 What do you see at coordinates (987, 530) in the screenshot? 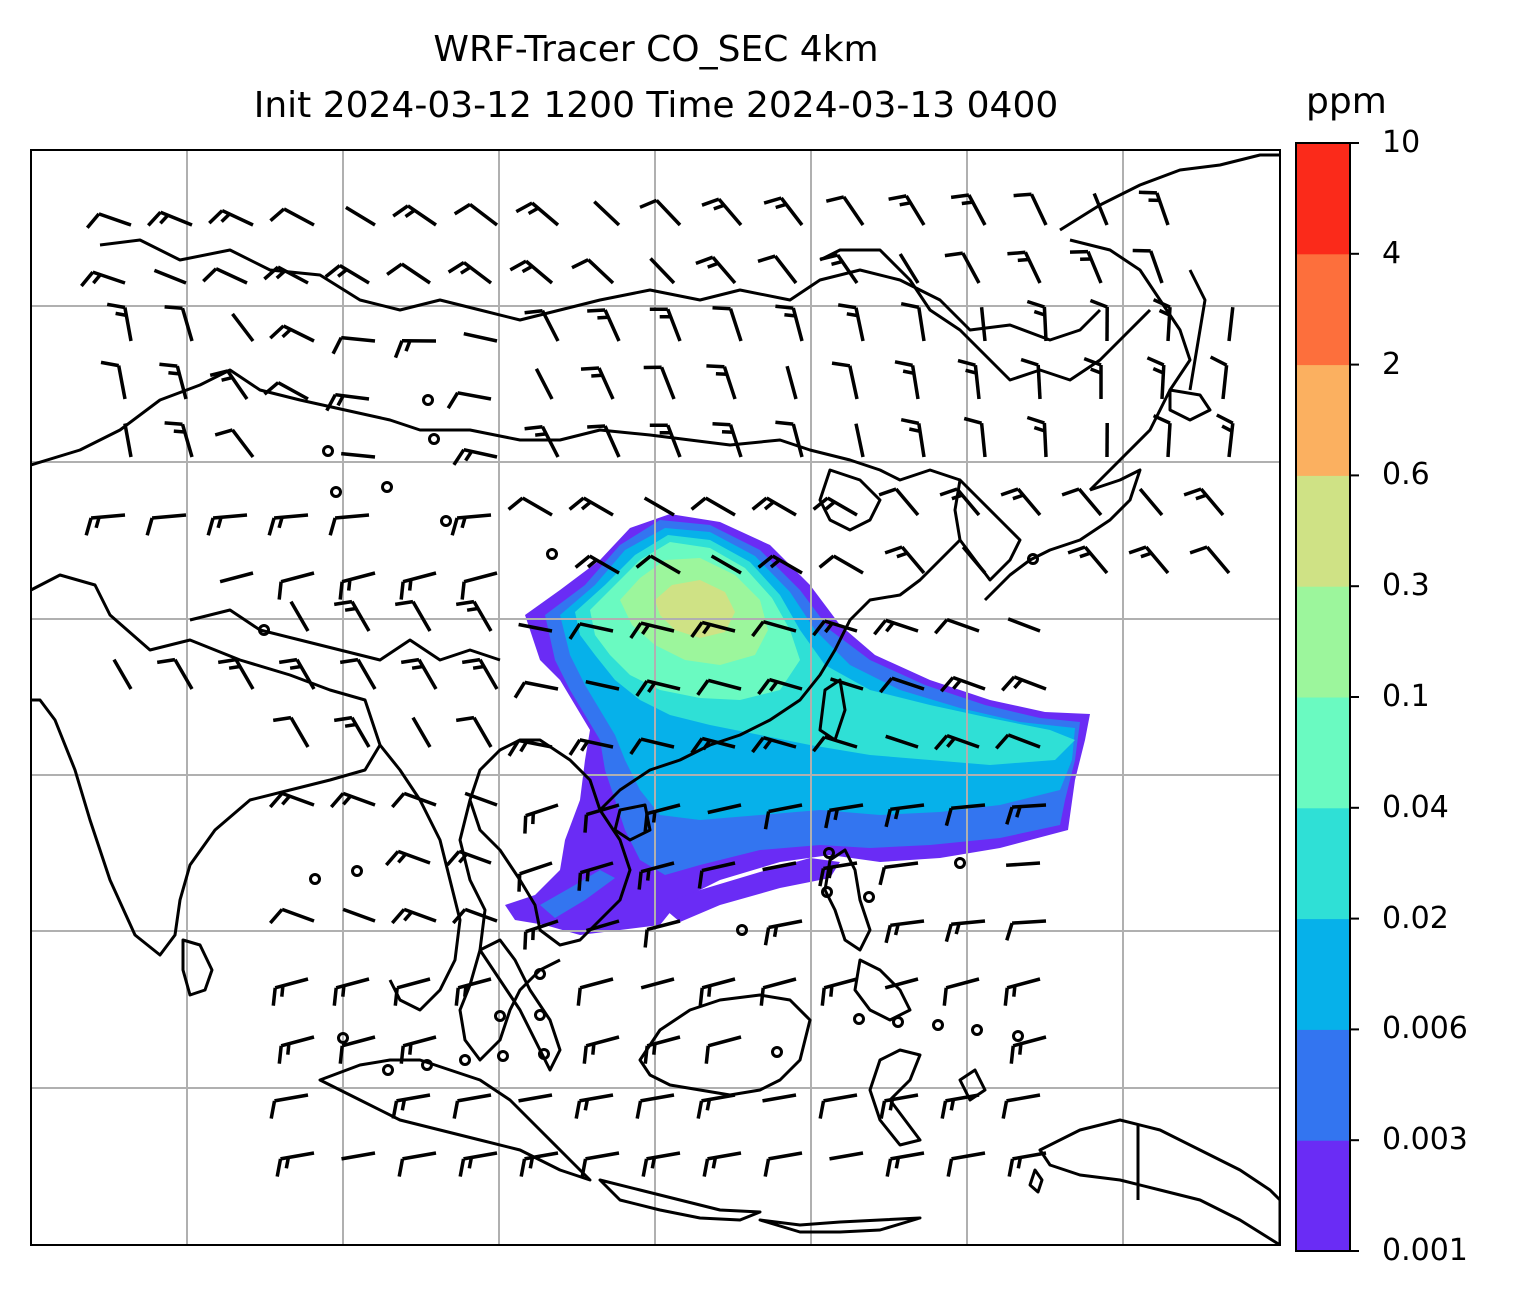
I see `coastline-korea` at bounding box center [987, 530].